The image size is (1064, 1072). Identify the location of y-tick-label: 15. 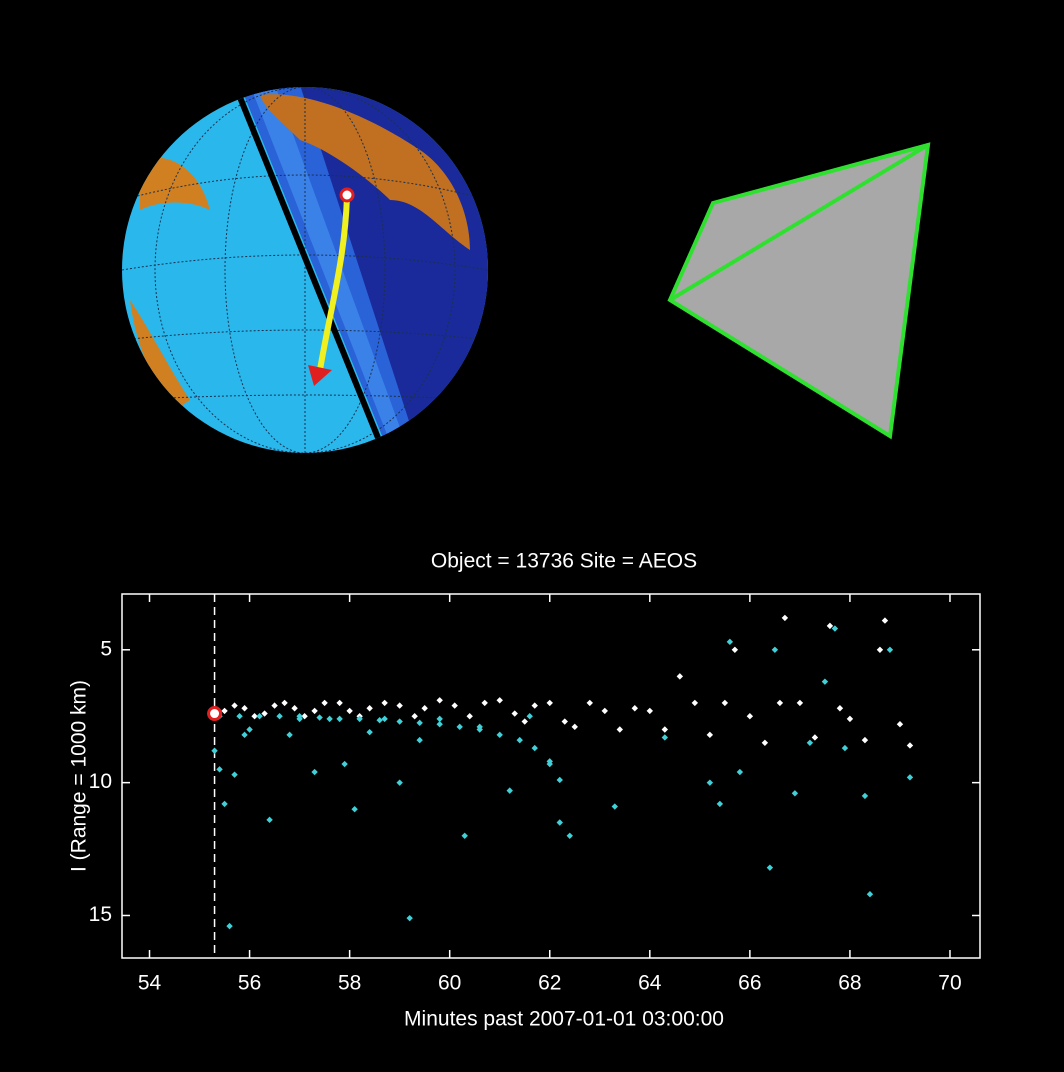
(100, 914).